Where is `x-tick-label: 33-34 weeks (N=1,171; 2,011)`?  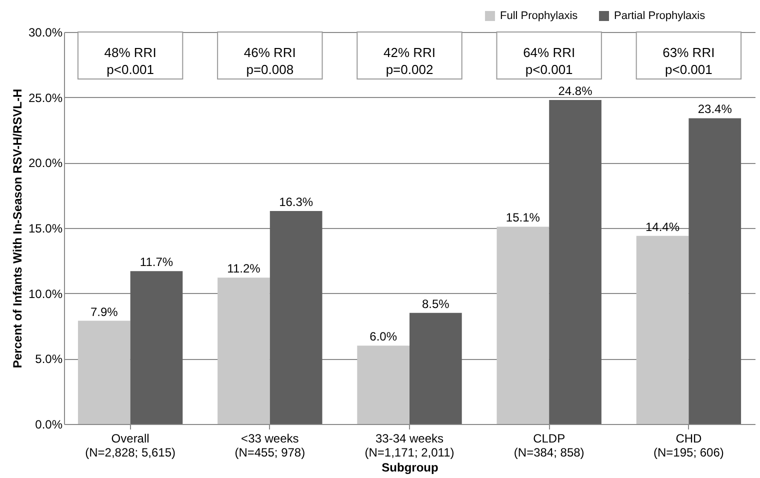 x-tick-label: 33-34 weeks (N=1,171; 2,011) is located at coordinates (409, 446).